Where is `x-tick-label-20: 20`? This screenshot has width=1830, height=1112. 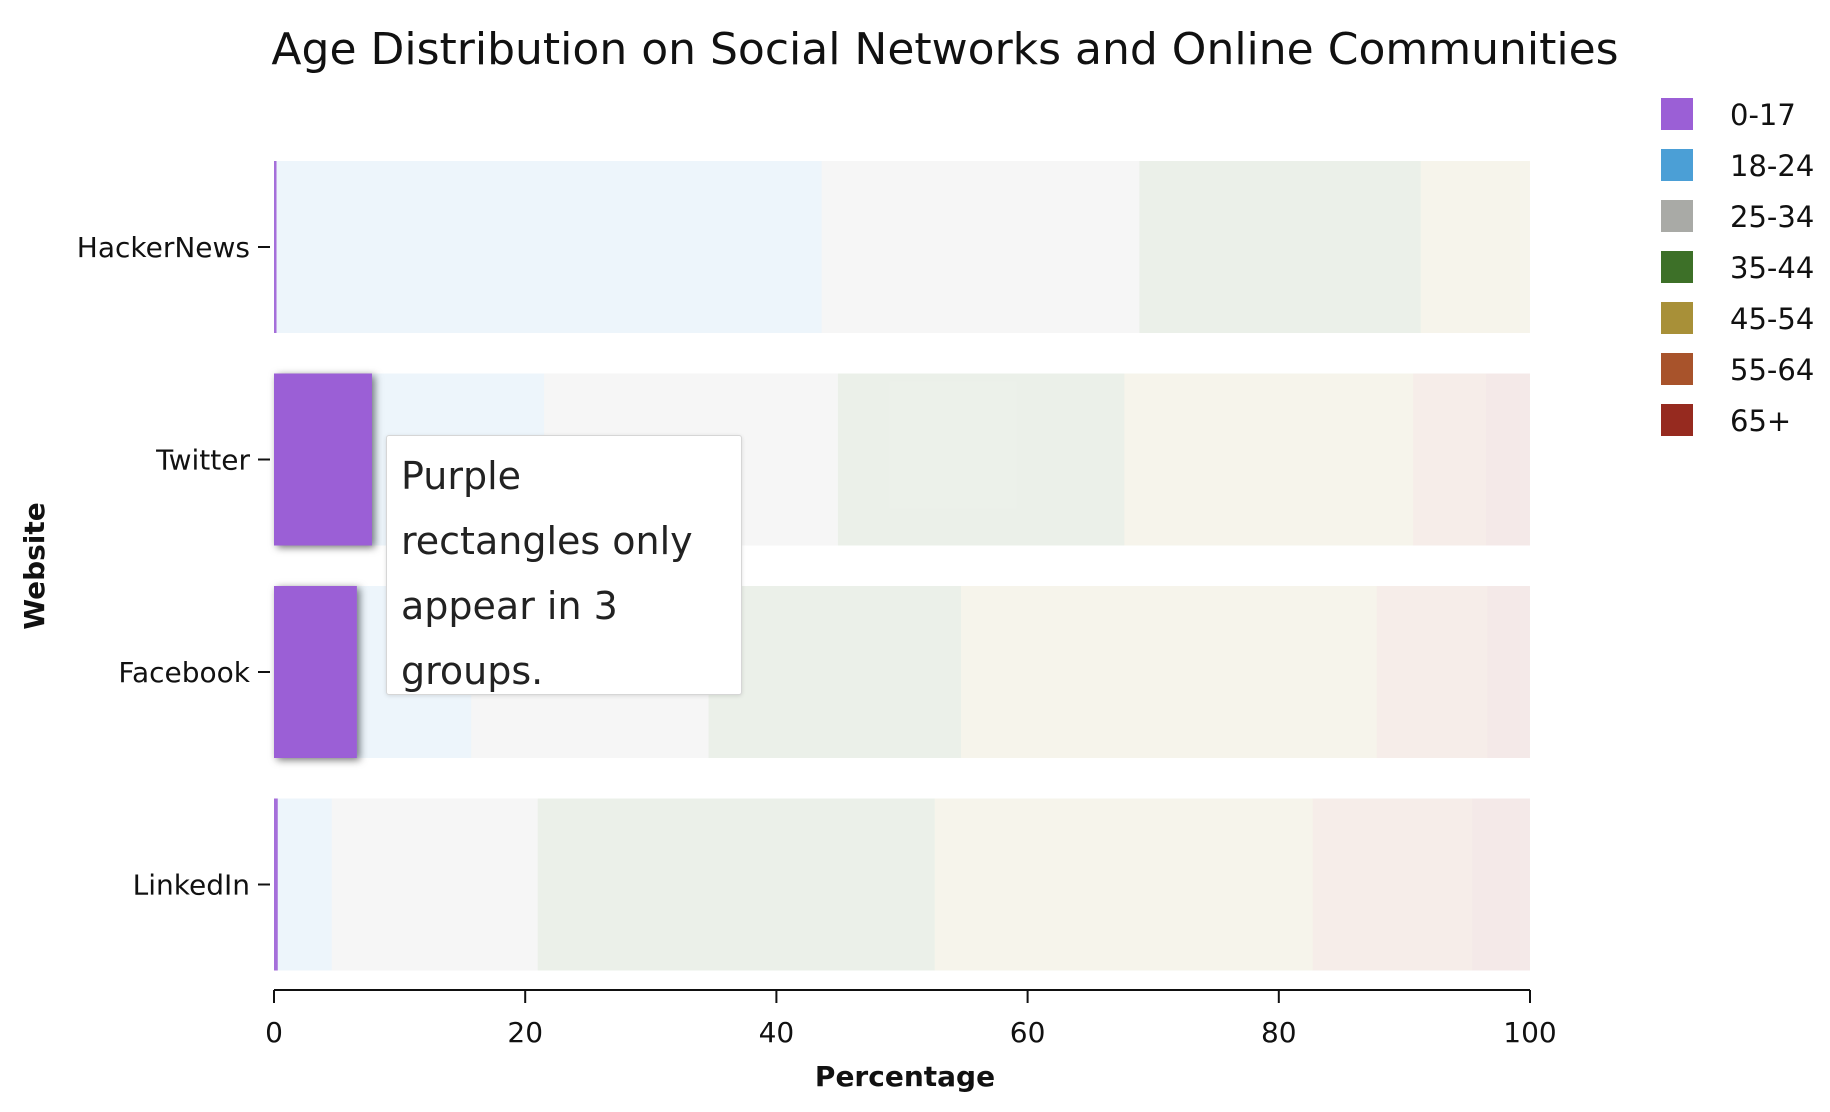
x-tick-label-20: 20 is located at coordinates (525, 1032).